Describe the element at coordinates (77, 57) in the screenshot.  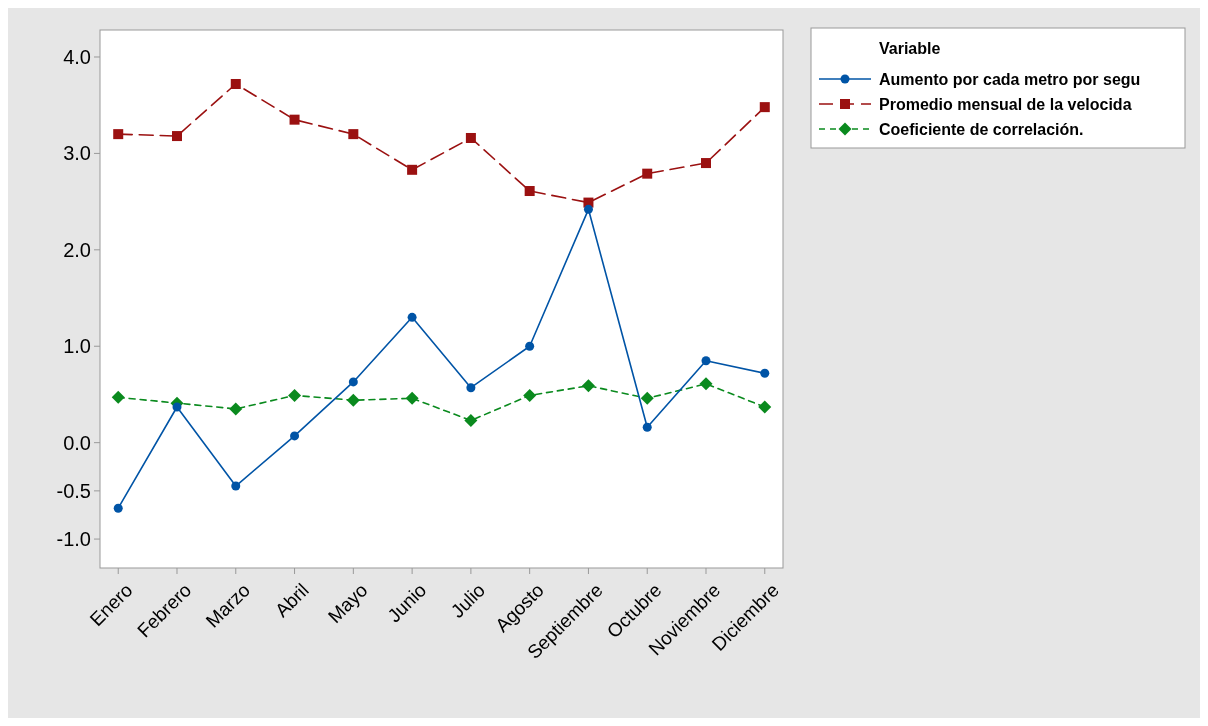
I see `y-tick-label: 4.0` at that location.